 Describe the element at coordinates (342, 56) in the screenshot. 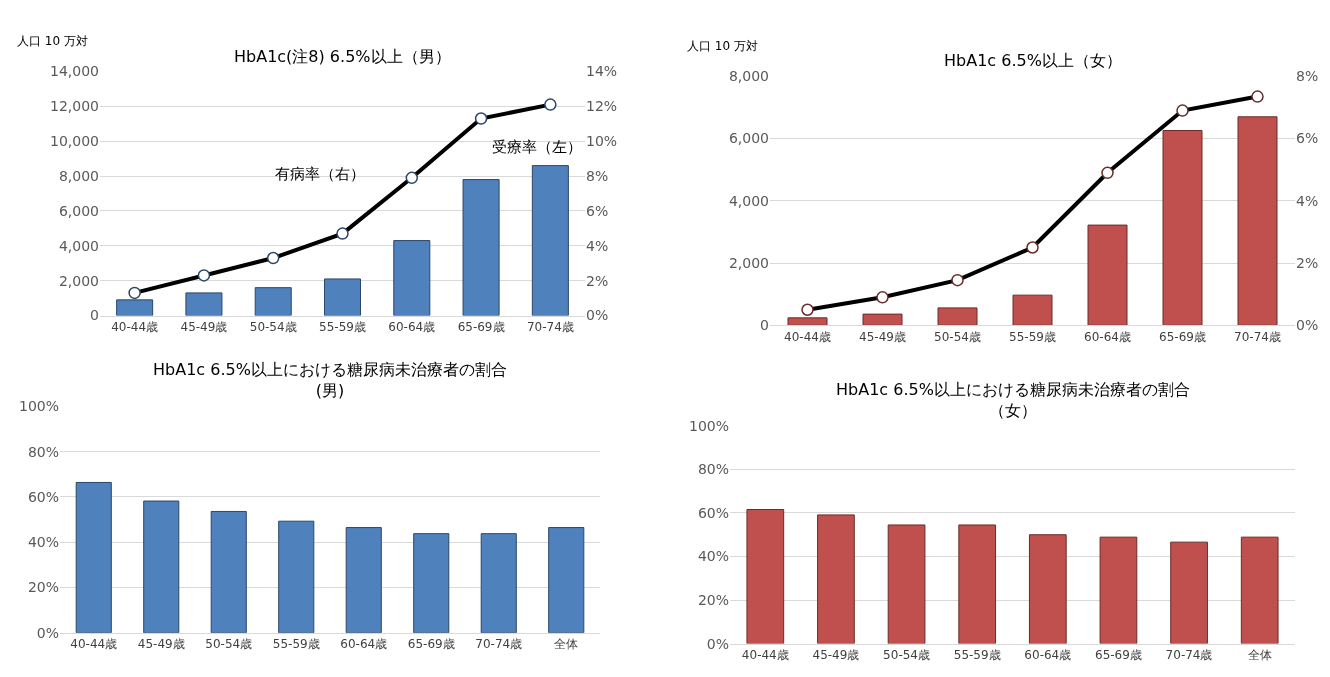

I see `chart-title: HbA1c(注8) 6.5%以上（男）` at that location.